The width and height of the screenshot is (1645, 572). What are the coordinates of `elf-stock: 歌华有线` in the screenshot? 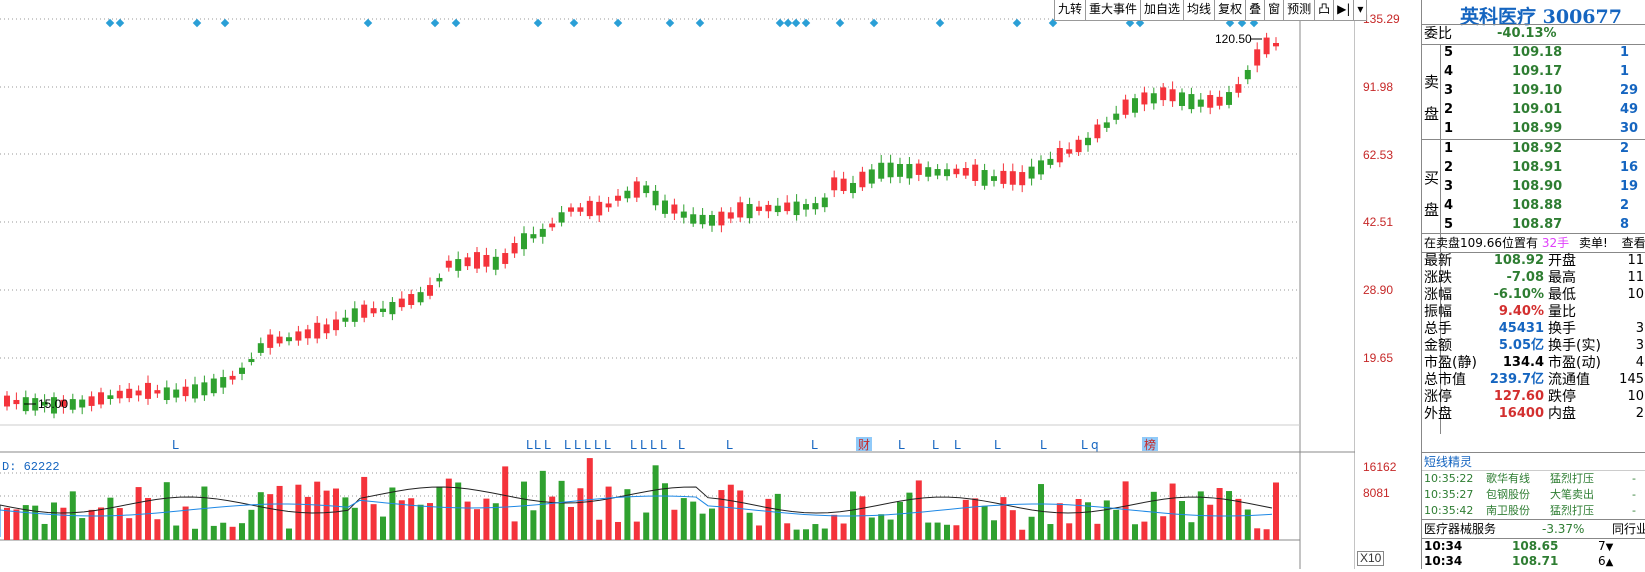 It's located at (1508, 478).